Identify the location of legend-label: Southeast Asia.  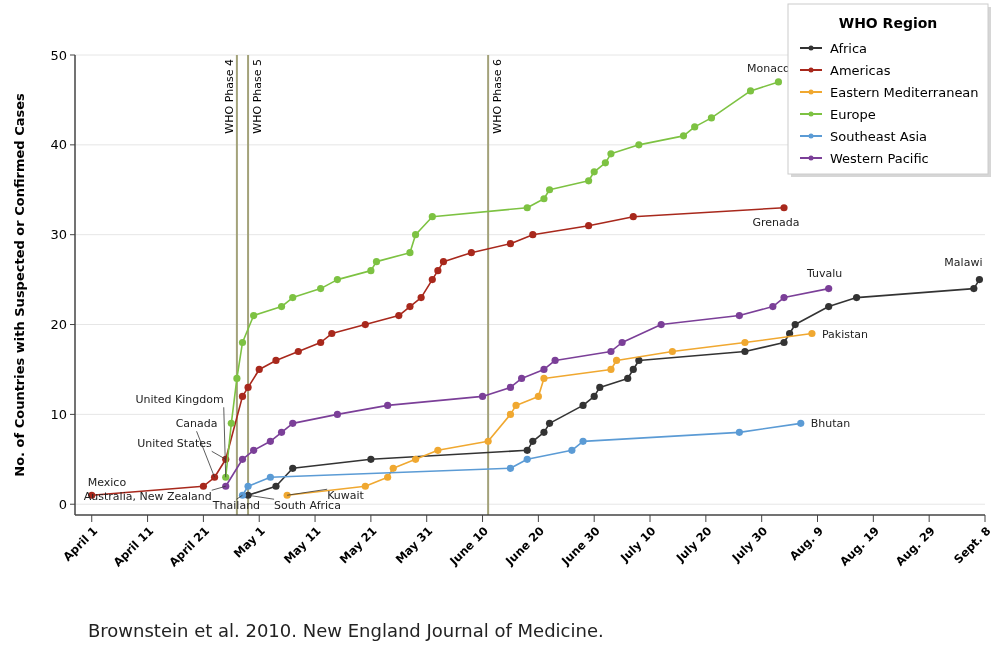
(878, 136).